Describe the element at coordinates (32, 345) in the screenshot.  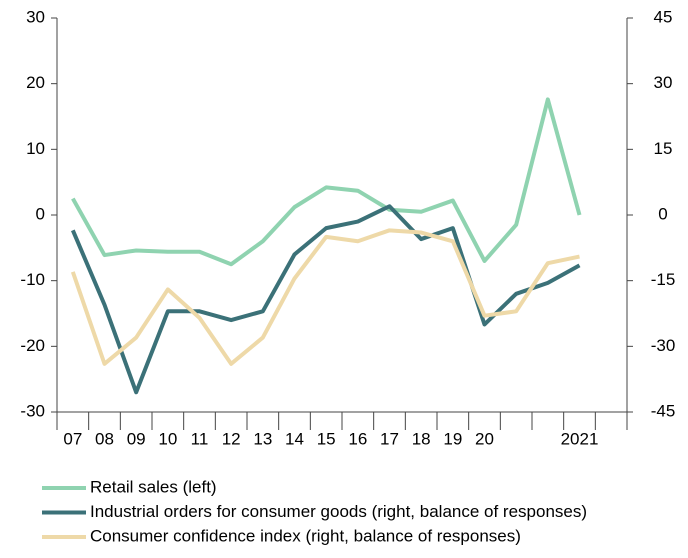
I see `y-tick-label: -20` at that location.